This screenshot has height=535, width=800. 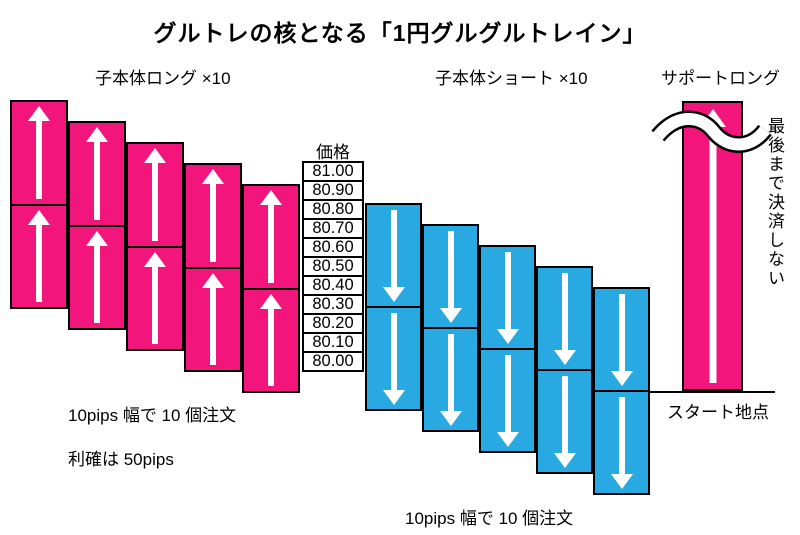 I want to click on price-cell: 80.10, so click(x=333, y=342).